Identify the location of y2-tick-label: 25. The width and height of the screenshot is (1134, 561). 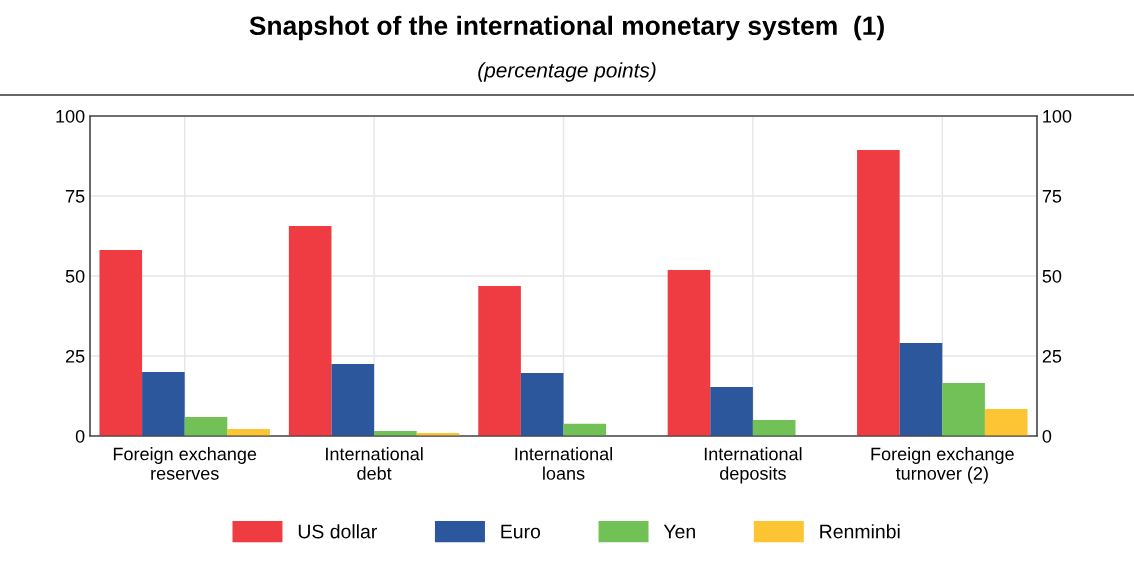
(1052, 356).